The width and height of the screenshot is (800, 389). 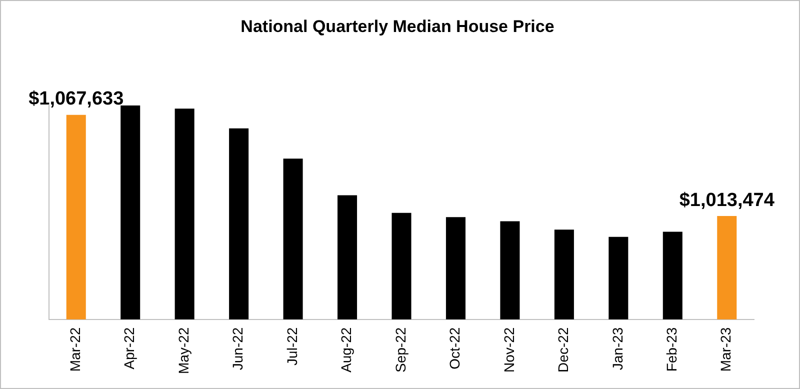 I want to click on chart-title: National Quarterly Median House Price, so click(x=397, y=26).